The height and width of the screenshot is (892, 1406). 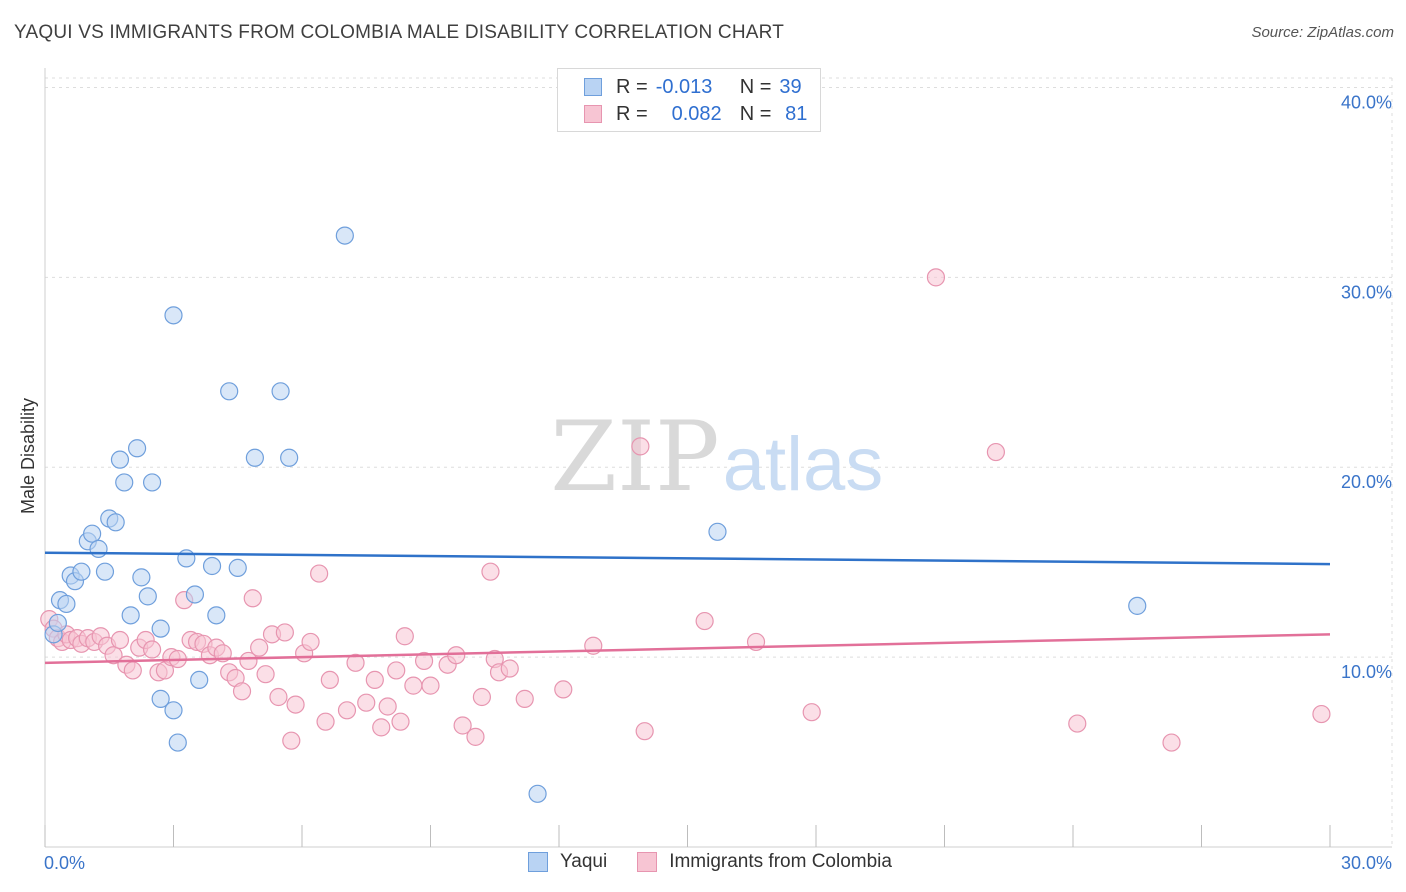 I want to click on y-tick-label: 40.0%, so click(x=1366, y=102).